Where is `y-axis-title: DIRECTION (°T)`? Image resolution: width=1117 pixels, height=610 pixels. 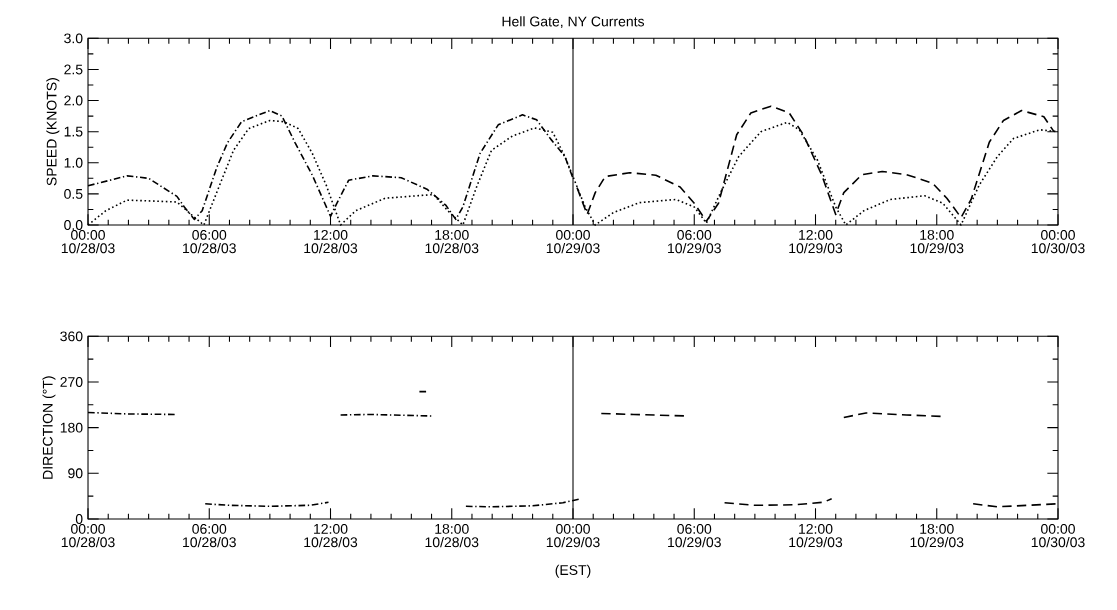 y-axis-title: DIRECTION (°T) is located at coordinates (49, 427).